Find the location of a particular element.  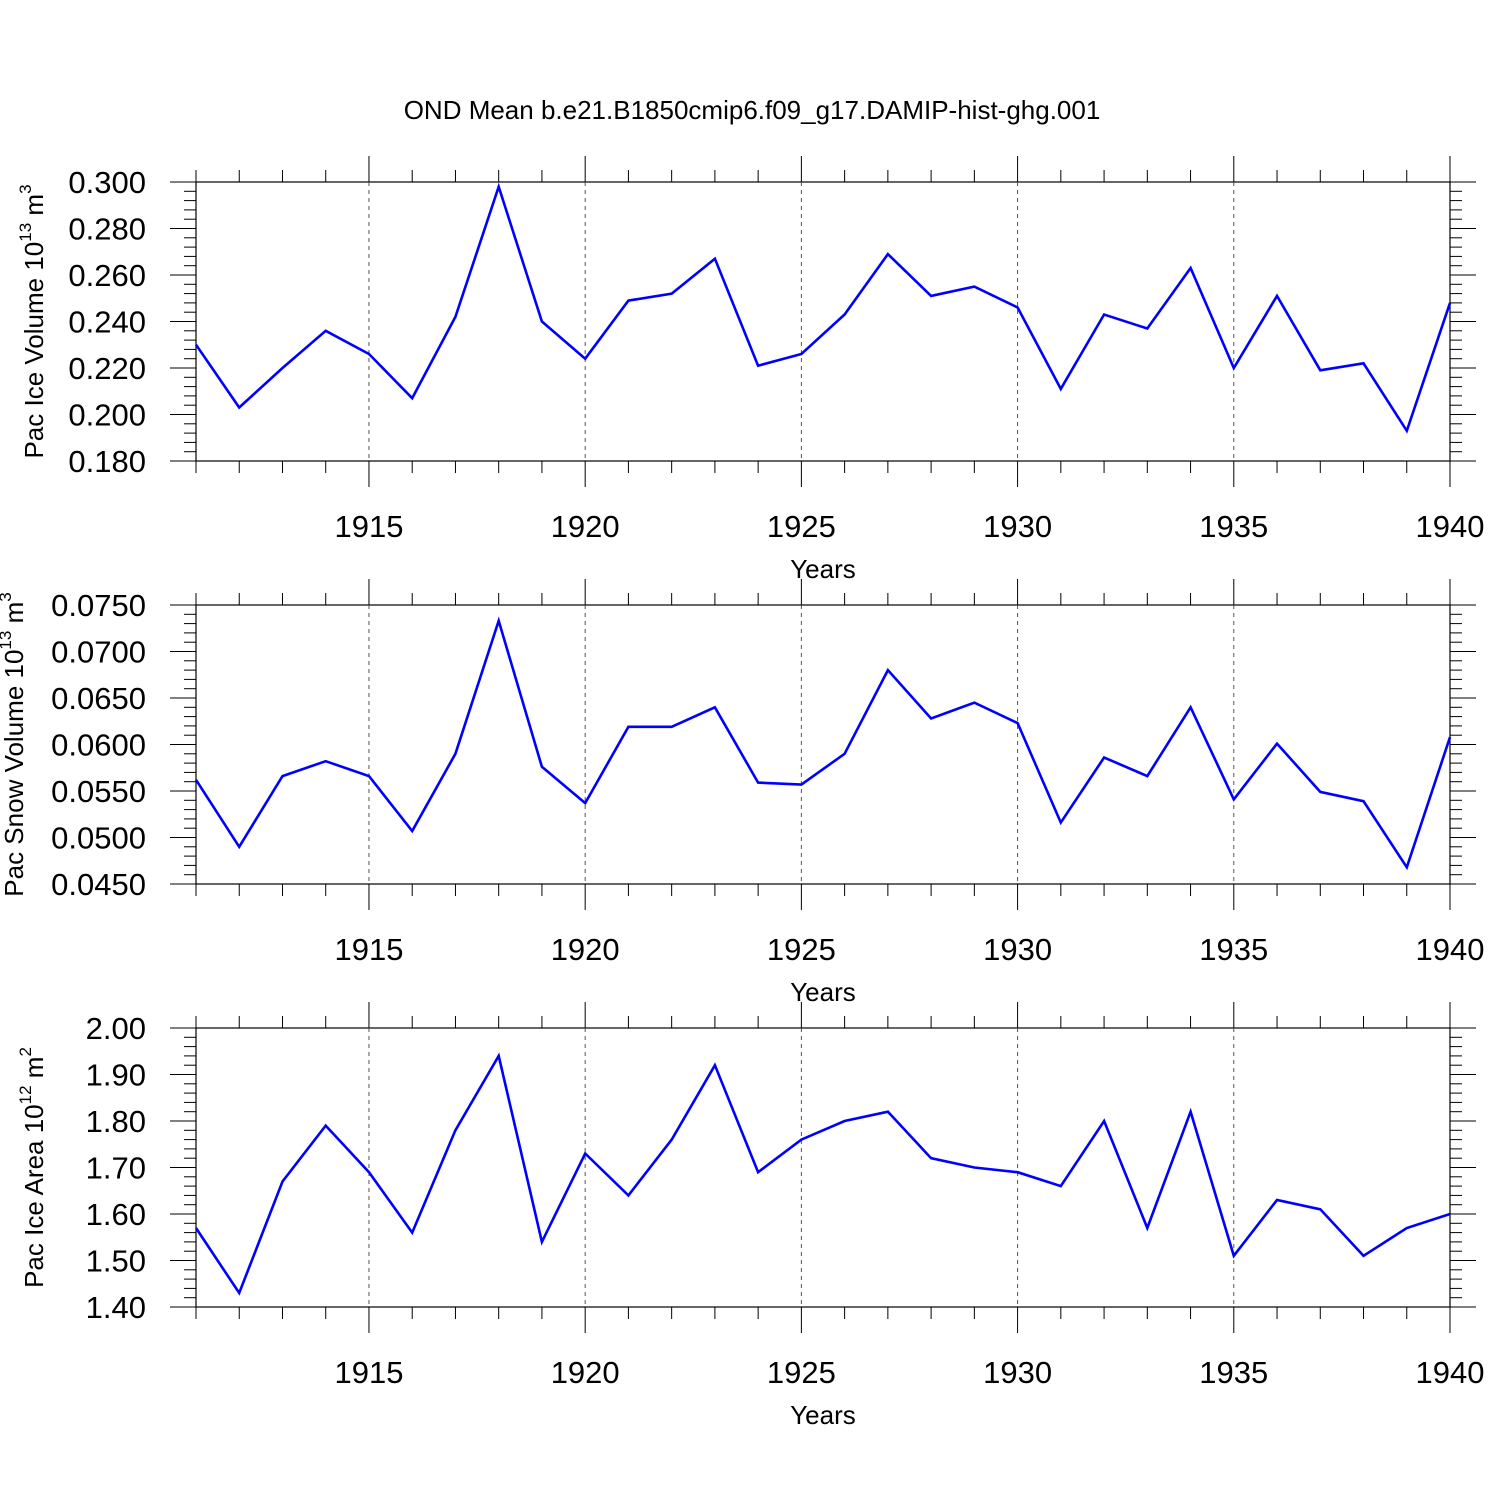

y-tick-label: 0.0700 is located at coordinates (98, 652).